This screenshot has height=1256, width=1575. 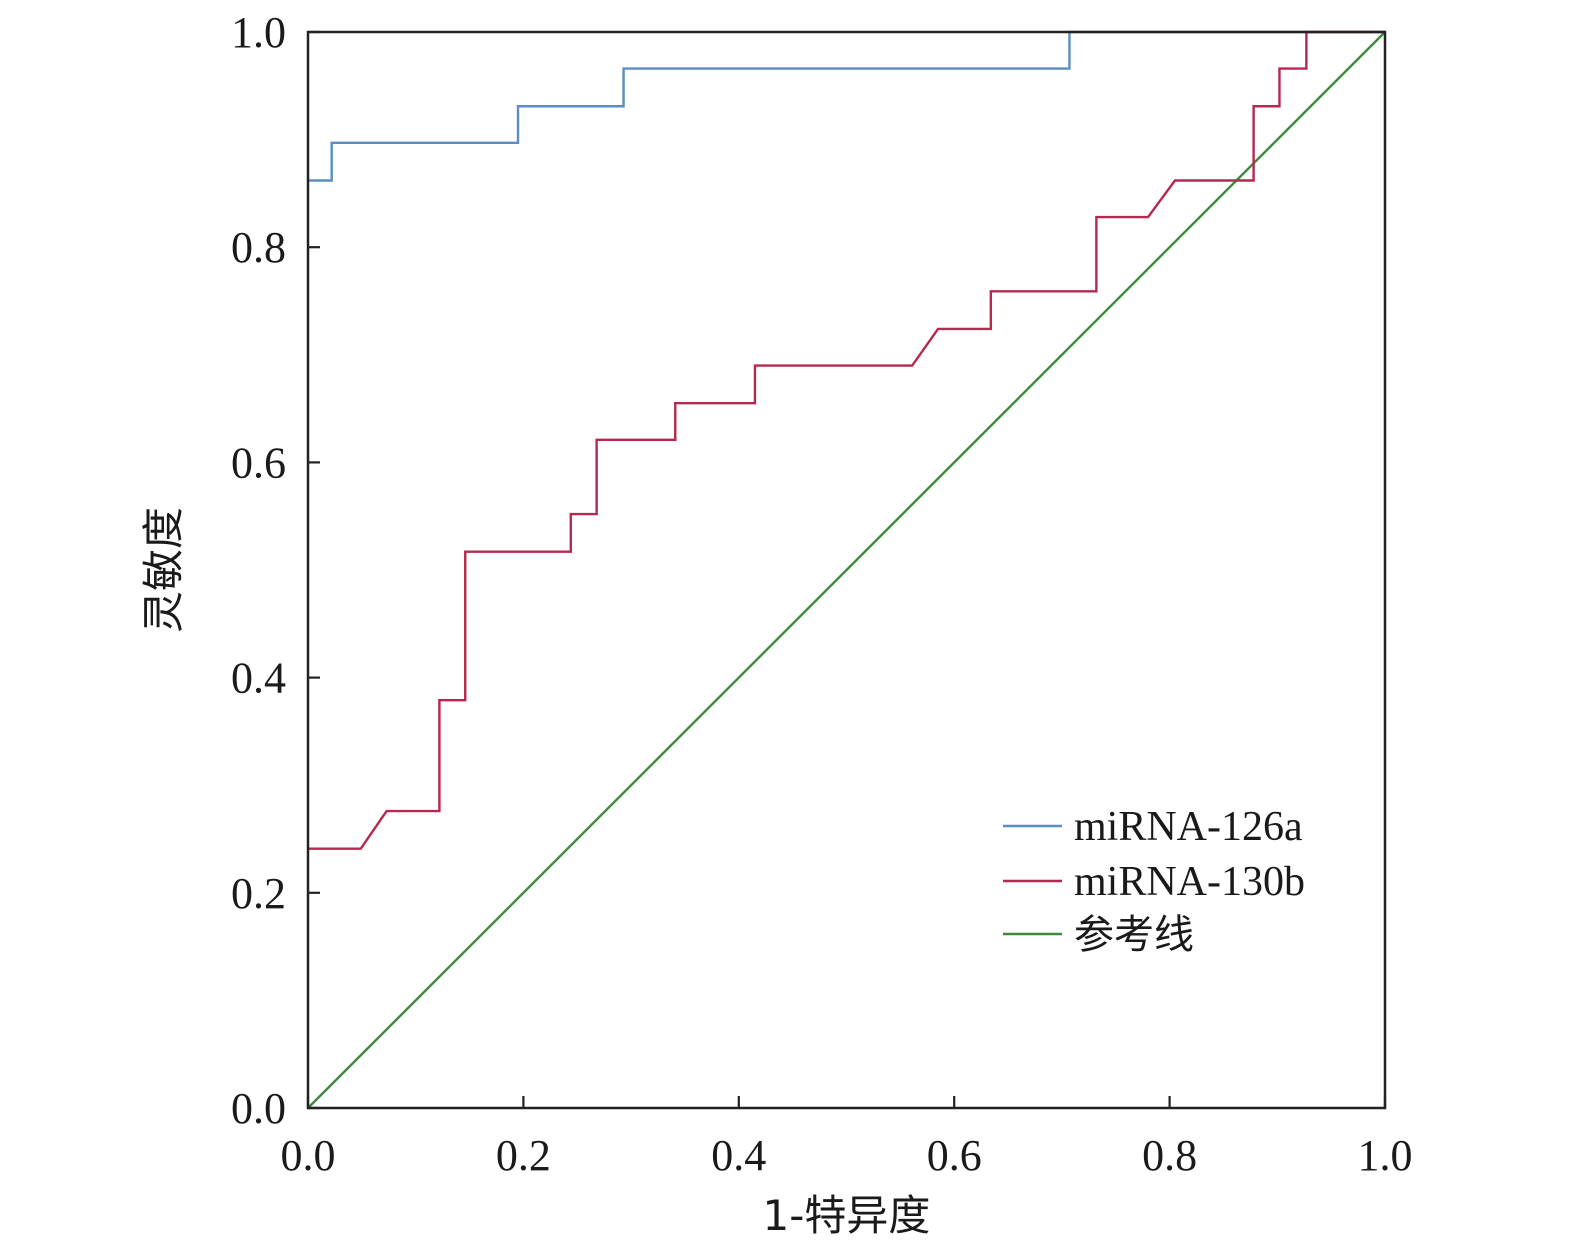 I want to click on y-axis-title: 灵敏度, so click(x=163, y=570).